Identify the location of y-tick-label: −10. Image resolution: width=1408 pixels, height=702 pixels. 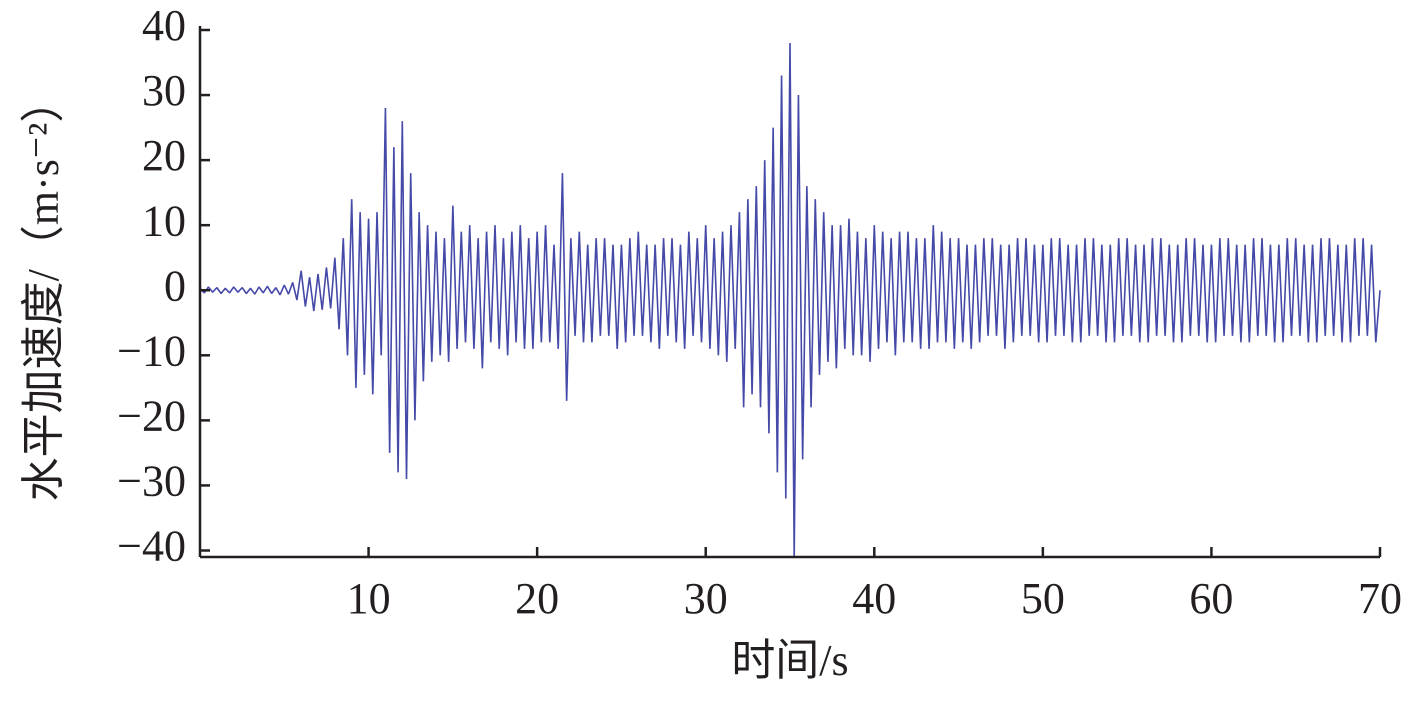
(151, 350).